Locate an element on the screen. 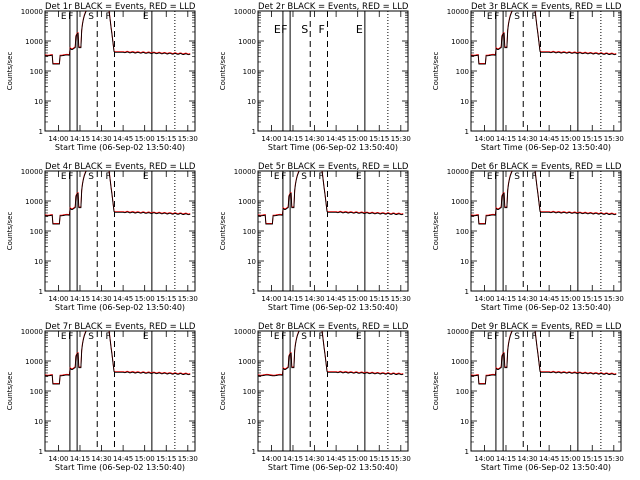 Image resolution: width=640 pixels, height=480 pixels. panel-title: Det 8r BLACK = Events, RED = LLD is located at coordinates (333, 327).